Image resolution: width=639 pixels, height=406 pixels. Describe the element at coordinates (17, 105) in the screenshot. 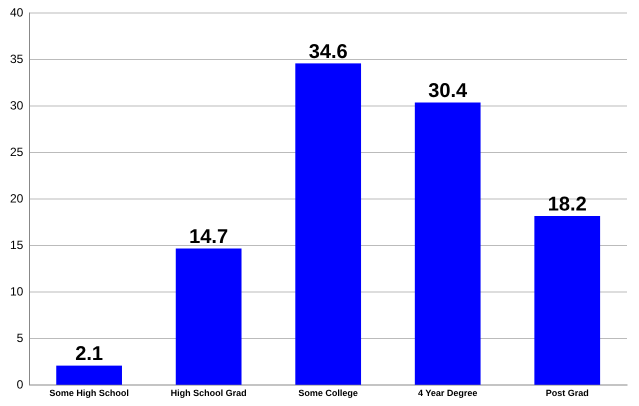

I see `y-tick-label: 30` at that location.